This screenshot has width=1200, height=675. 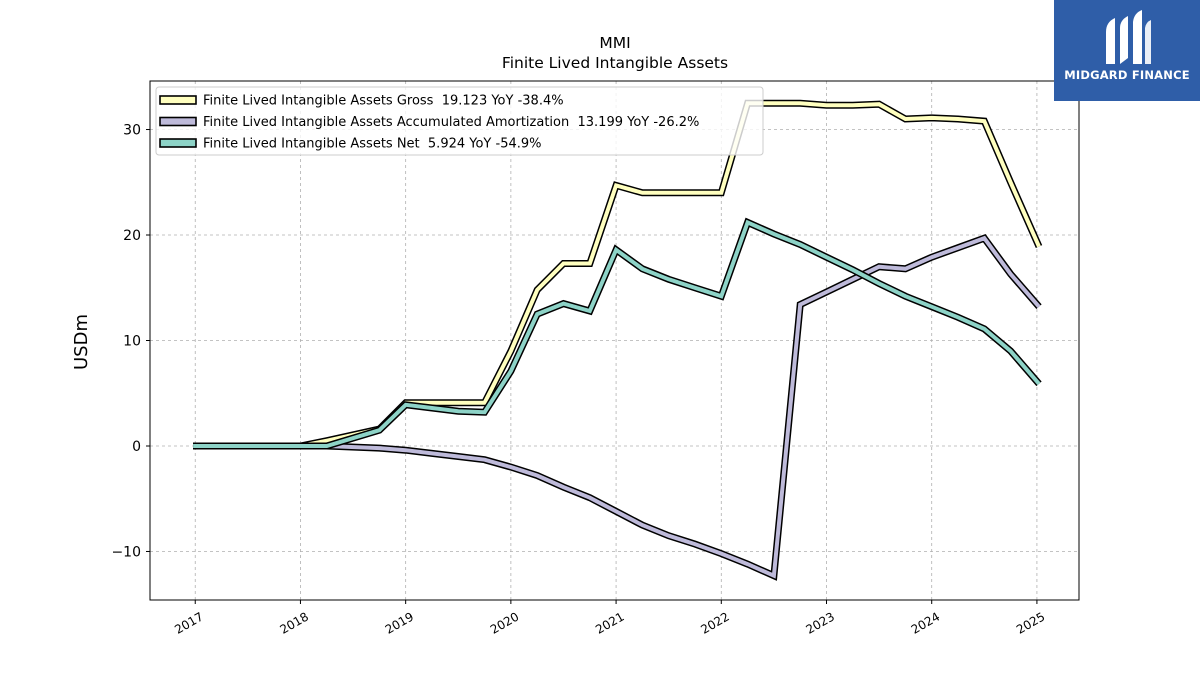 What do you see at coordinates (609, 622) in the screenshot?
I see `x-tick-label: 2021` at bounding box center [609, 622].